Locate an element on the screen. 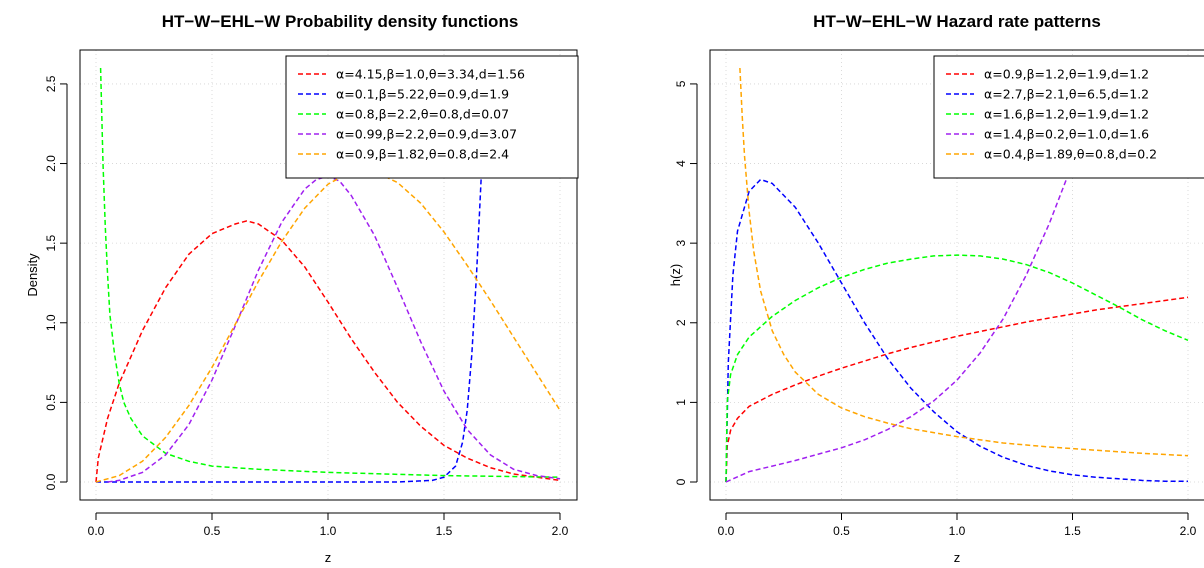 This screenshot has height=568, width=1204. density-chart-title: HT−W−EHL−W Probability density functions is located at coordinates (340, 21).